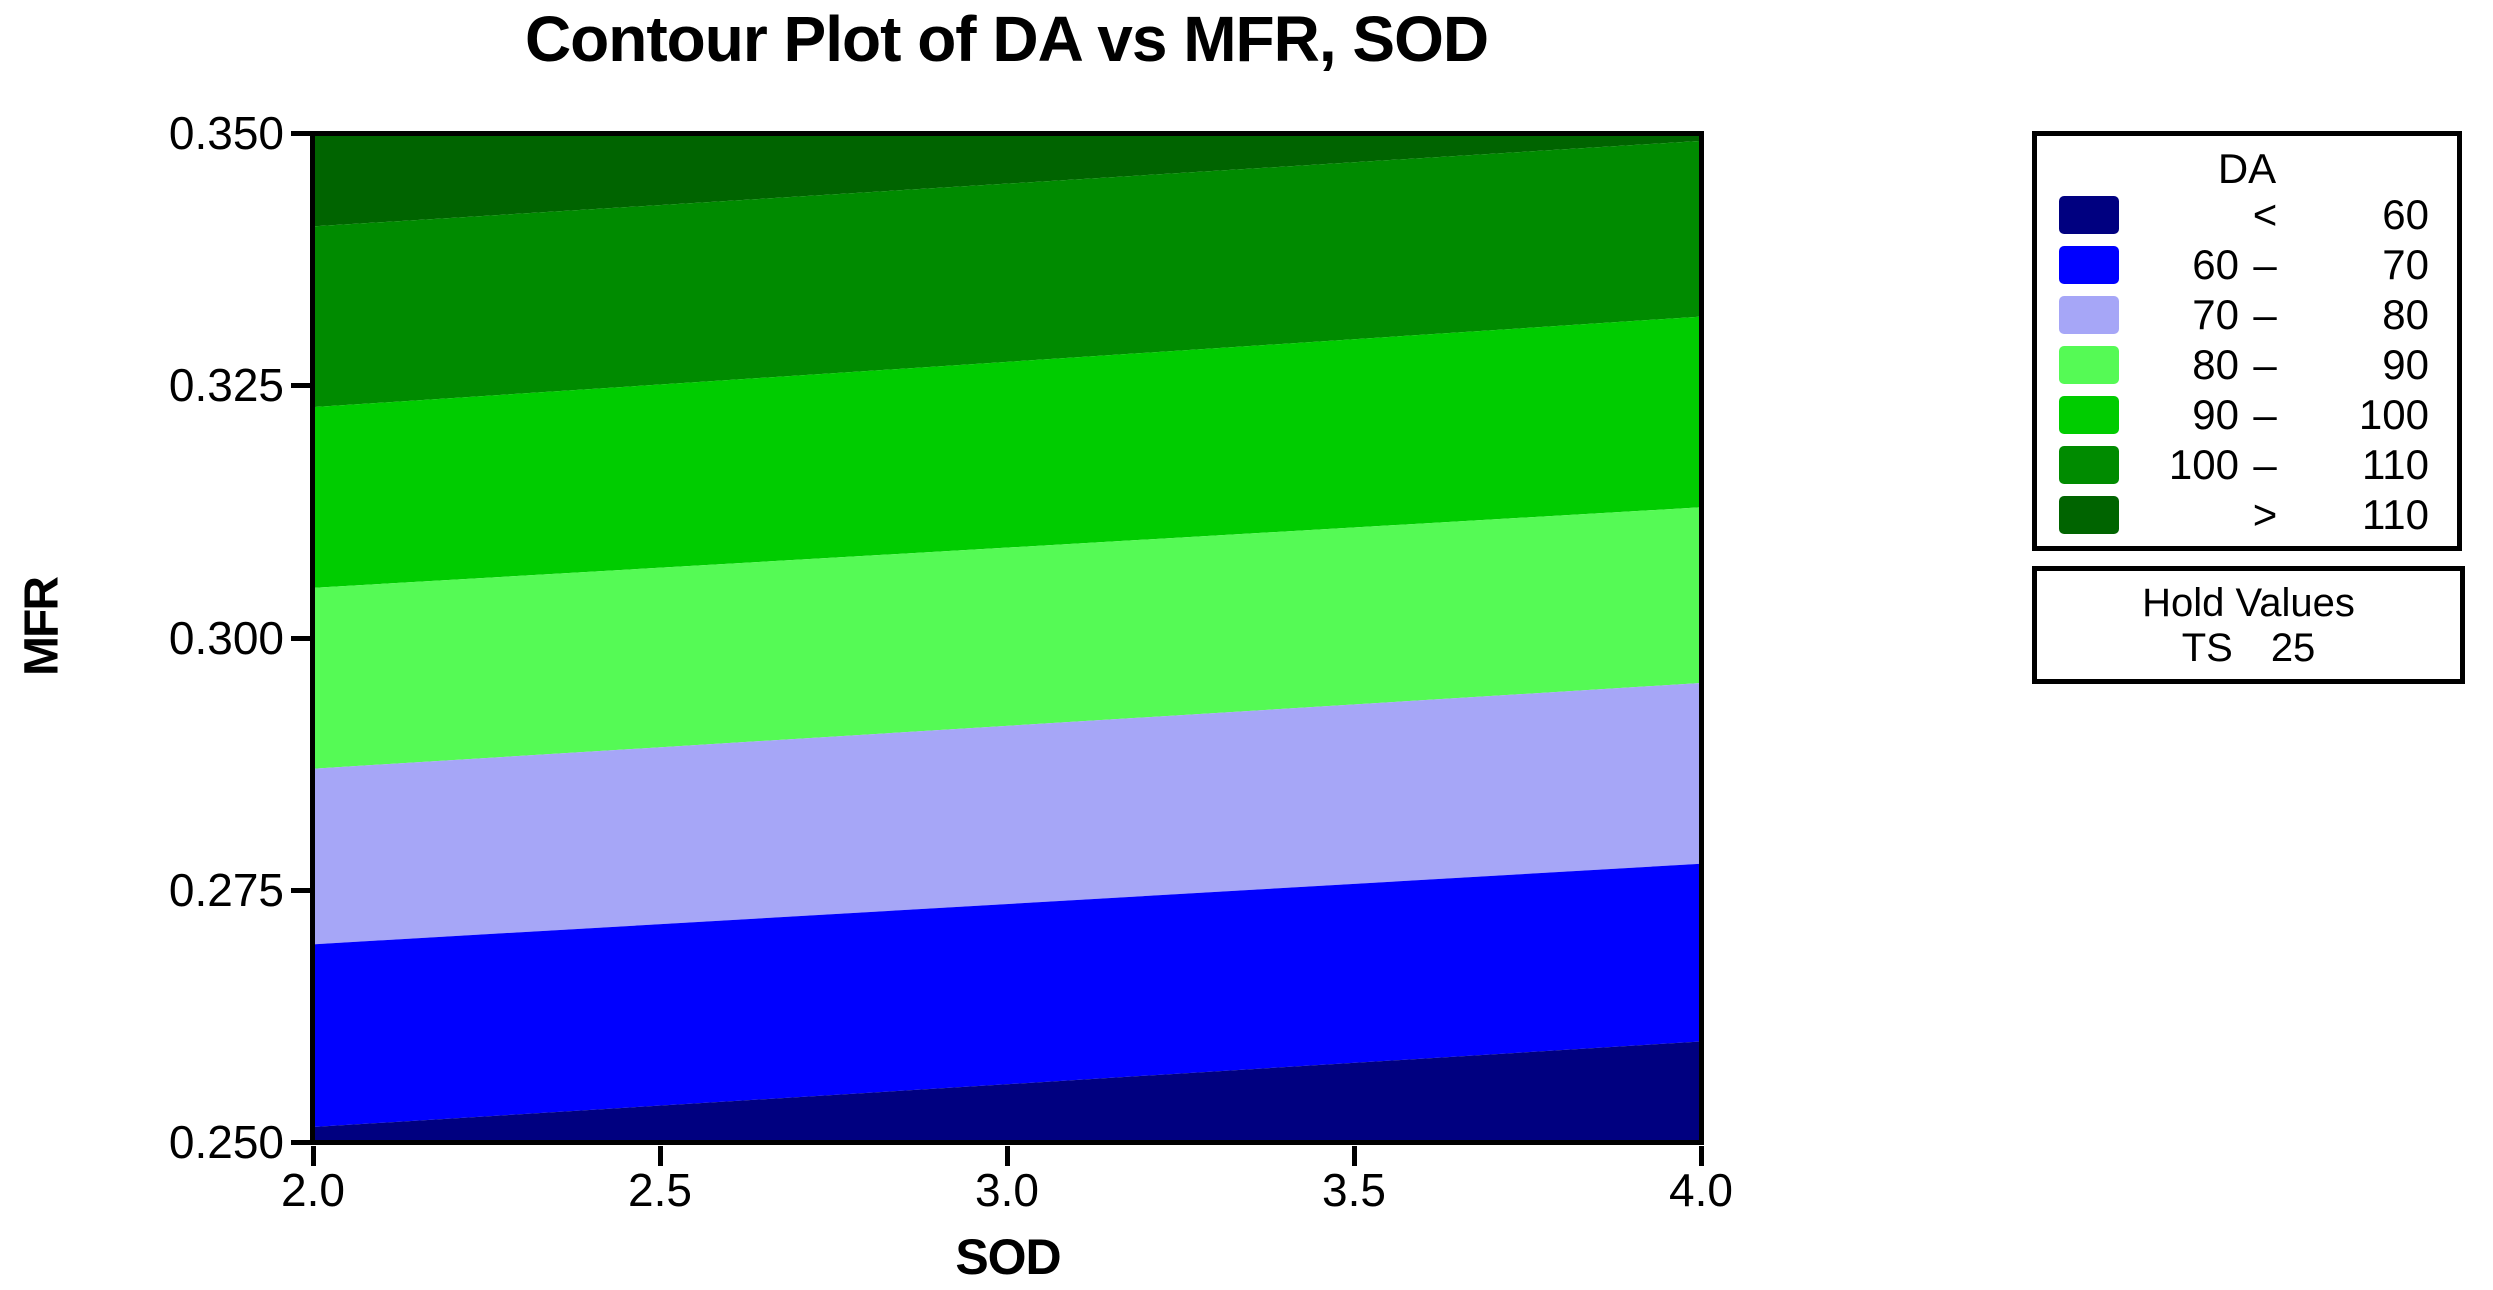  I want to click on chart-title: Contour Plot of DA vs MFR, SOD, so click(1006, 39).